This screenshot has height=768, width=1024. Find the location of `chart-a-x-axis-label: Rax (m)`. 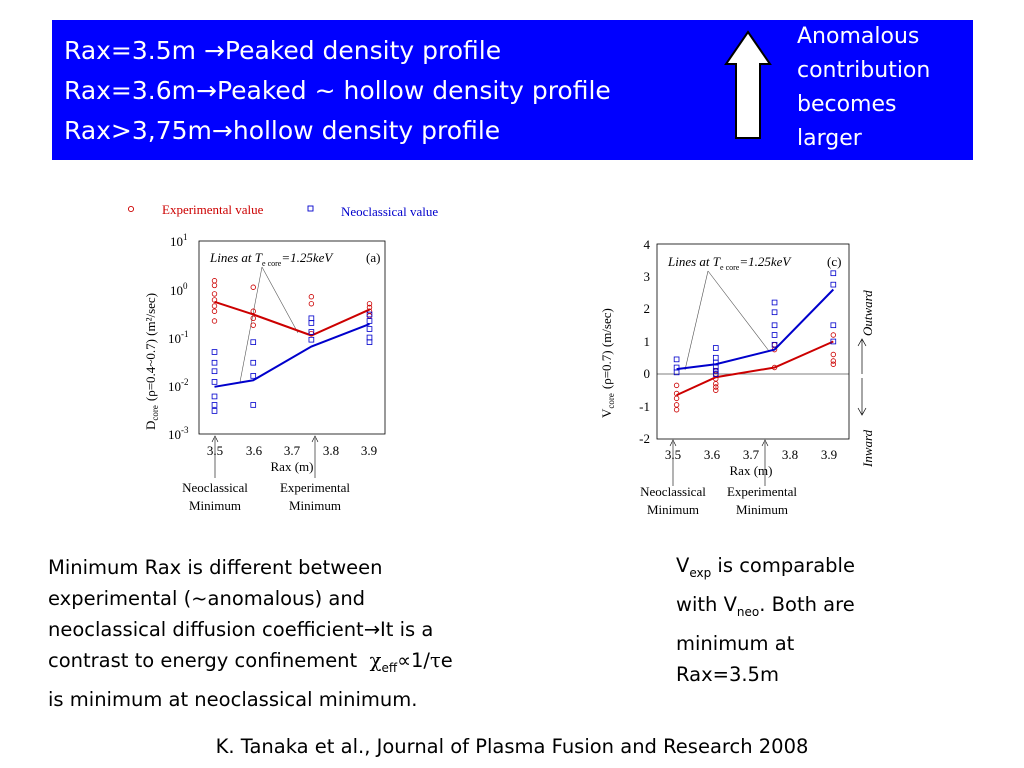

chart-a-x-axis-label: Rax (m) is located at coordinates (292, 466).